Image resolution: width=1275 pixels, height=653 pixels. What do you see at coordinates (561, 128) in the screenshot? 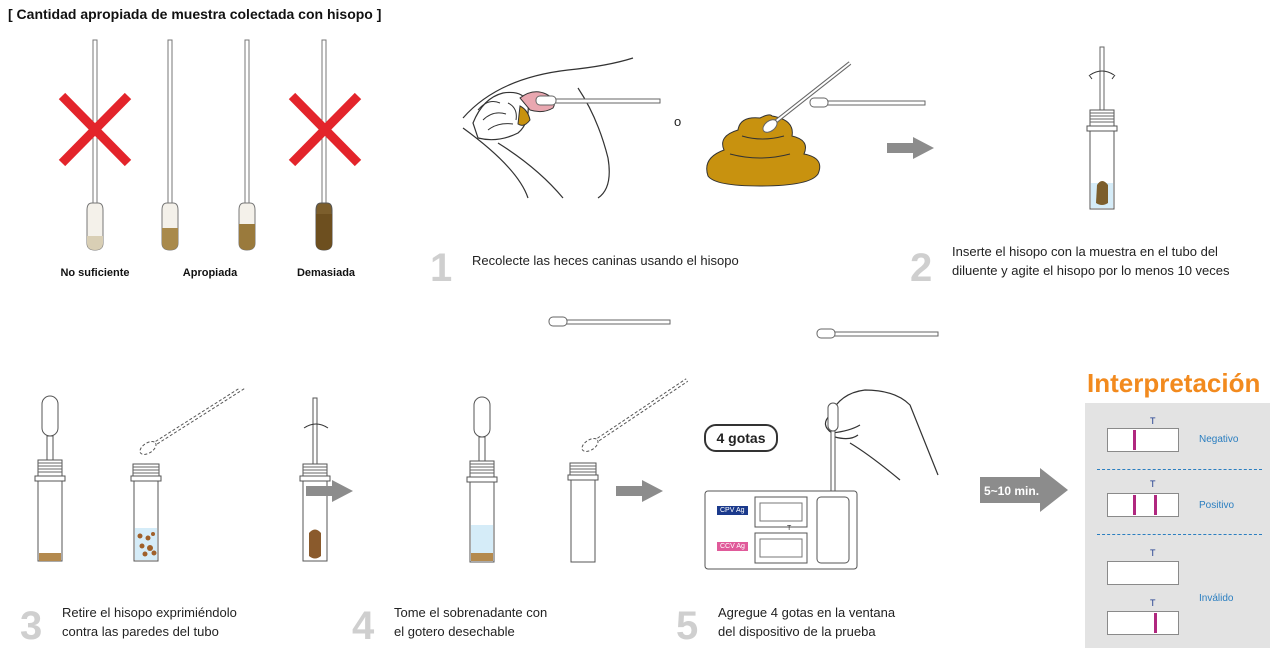
I see `dog-rectal-swab-illustration` at bounding box center [561, 128].